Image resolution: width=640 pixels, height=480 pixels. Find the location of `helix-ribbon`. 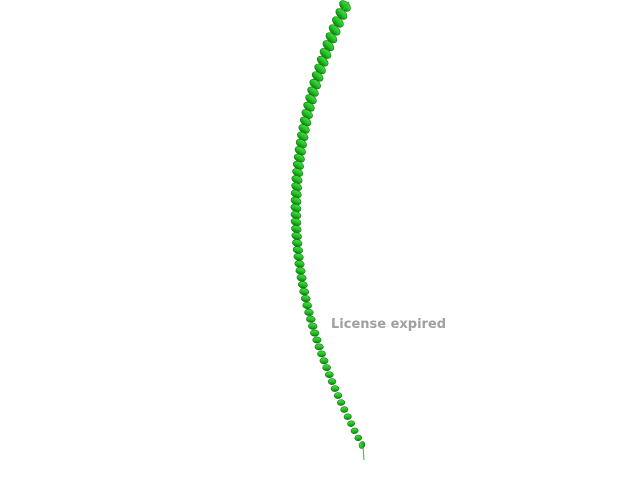

helix-ribbon is located at coordinates (328, 230).